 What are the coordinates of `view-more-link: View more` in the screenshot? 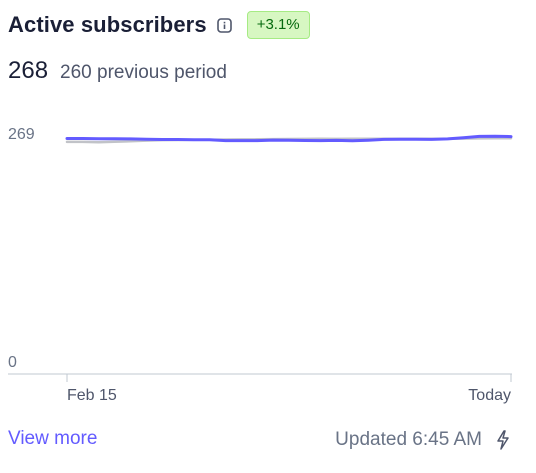 It's located at (53, 438).